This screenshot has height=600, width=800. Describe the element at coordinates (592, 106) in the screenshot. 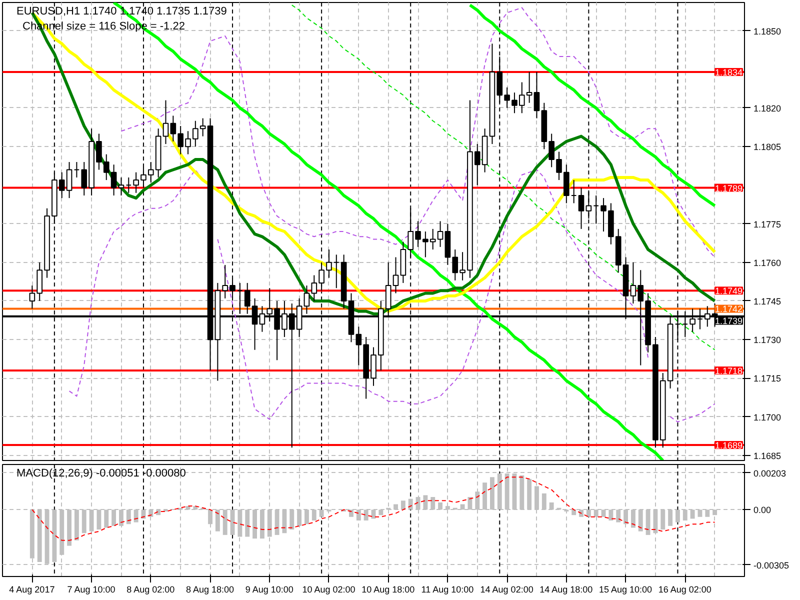

I see `line-series` at that location.